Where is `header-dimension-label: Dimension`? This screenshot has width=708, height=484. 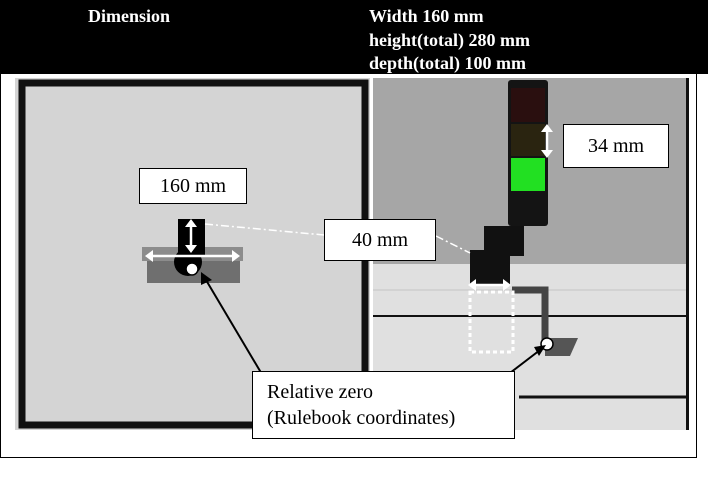
header-dimension-label: Dimension is located at coordinates (129, 16).